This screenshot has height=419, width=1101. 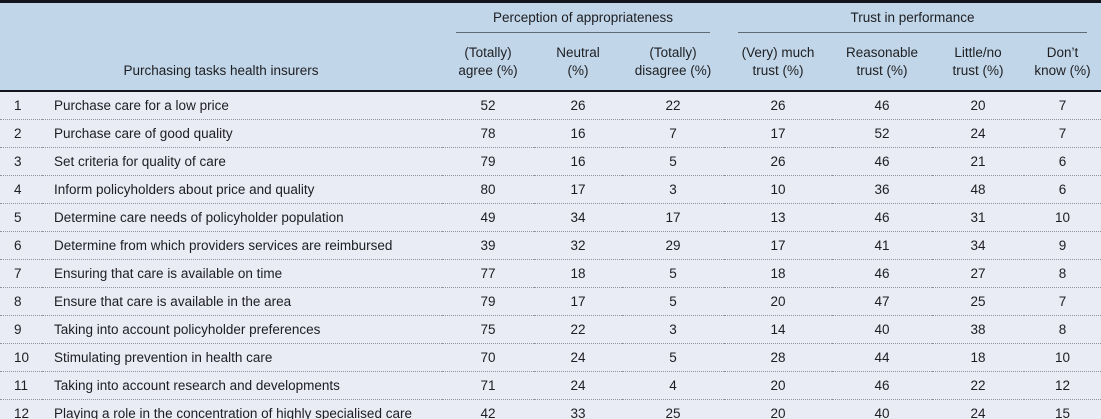 I want to click on row-number: 2, so click(x=21, y=134).